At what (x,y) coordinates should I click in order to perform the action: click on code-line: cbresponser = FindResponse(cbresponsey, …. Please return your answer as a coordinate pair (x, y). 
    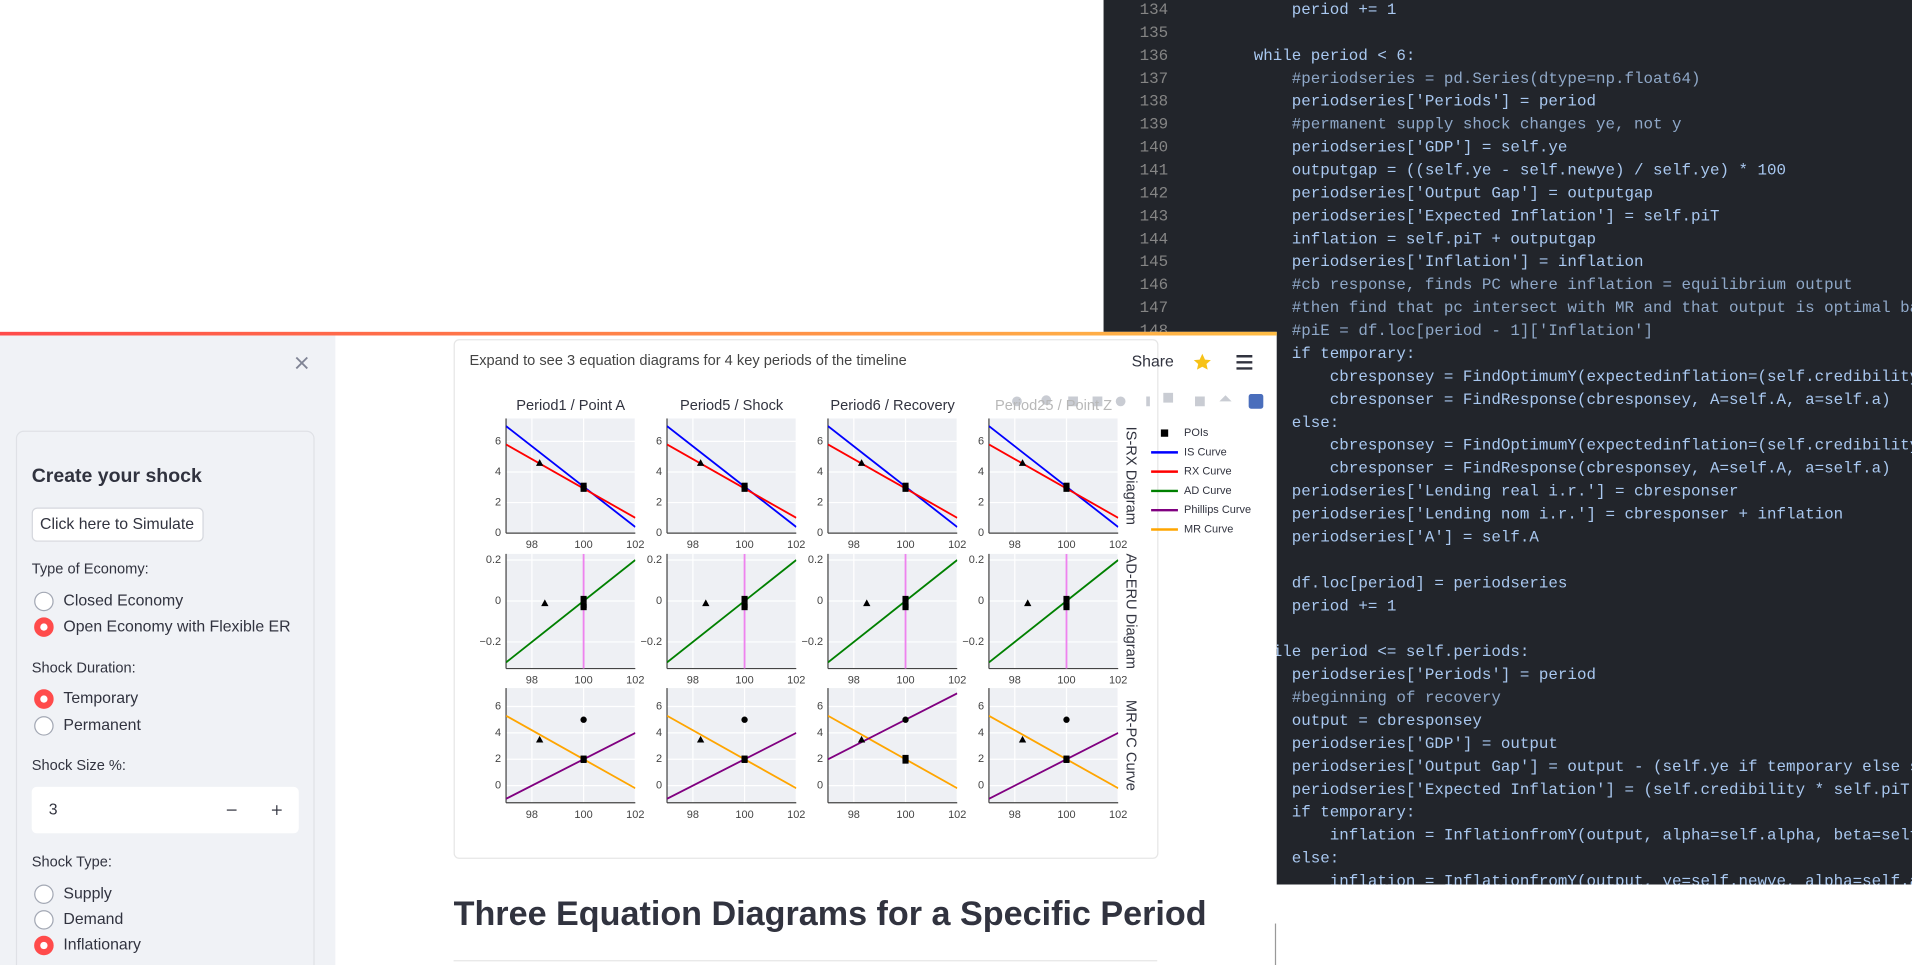
    Looking at the image, I should click on (1553, 469).